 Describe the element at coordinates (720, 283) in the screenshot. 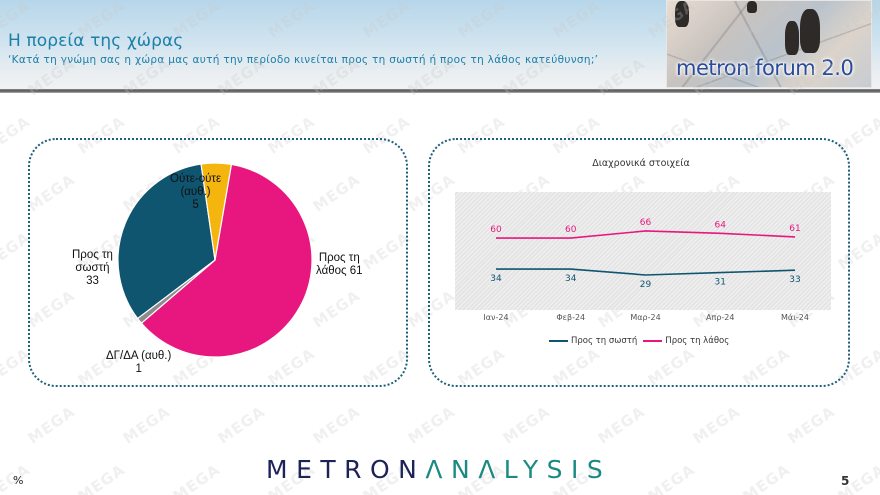

I see `data-label: 31` at that location.